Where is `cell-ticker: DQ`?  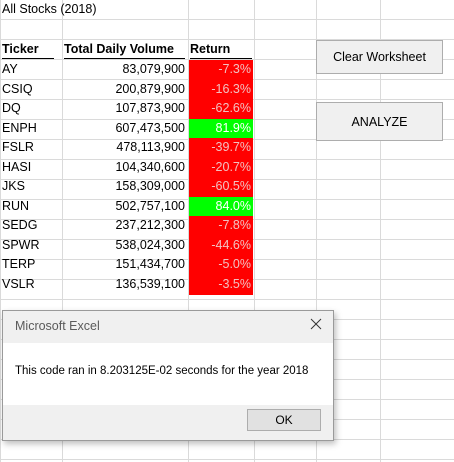 cell-ticker: DQ is located at coordinates (11, 108).